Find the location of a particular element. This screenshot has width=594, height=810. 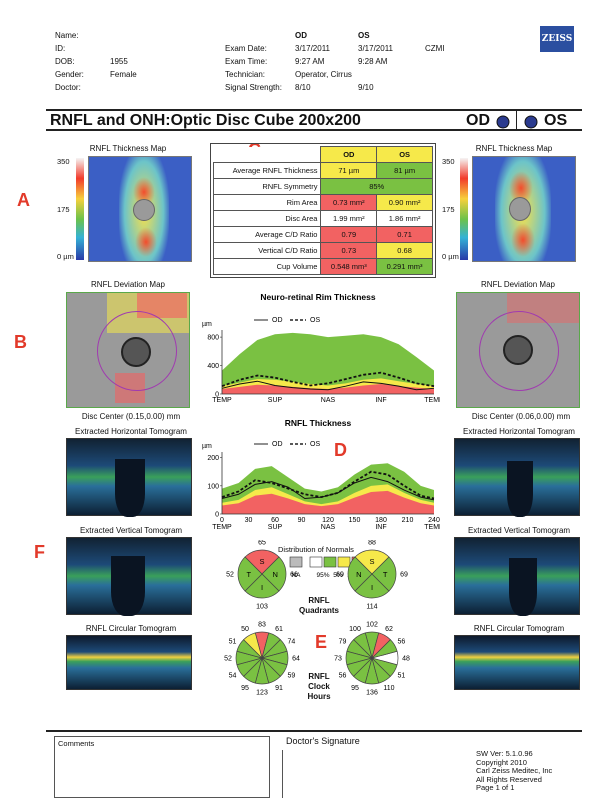

summary-row: Vertical C/D Ratio 0.73 0.68 is located at coordinates (322, 250).